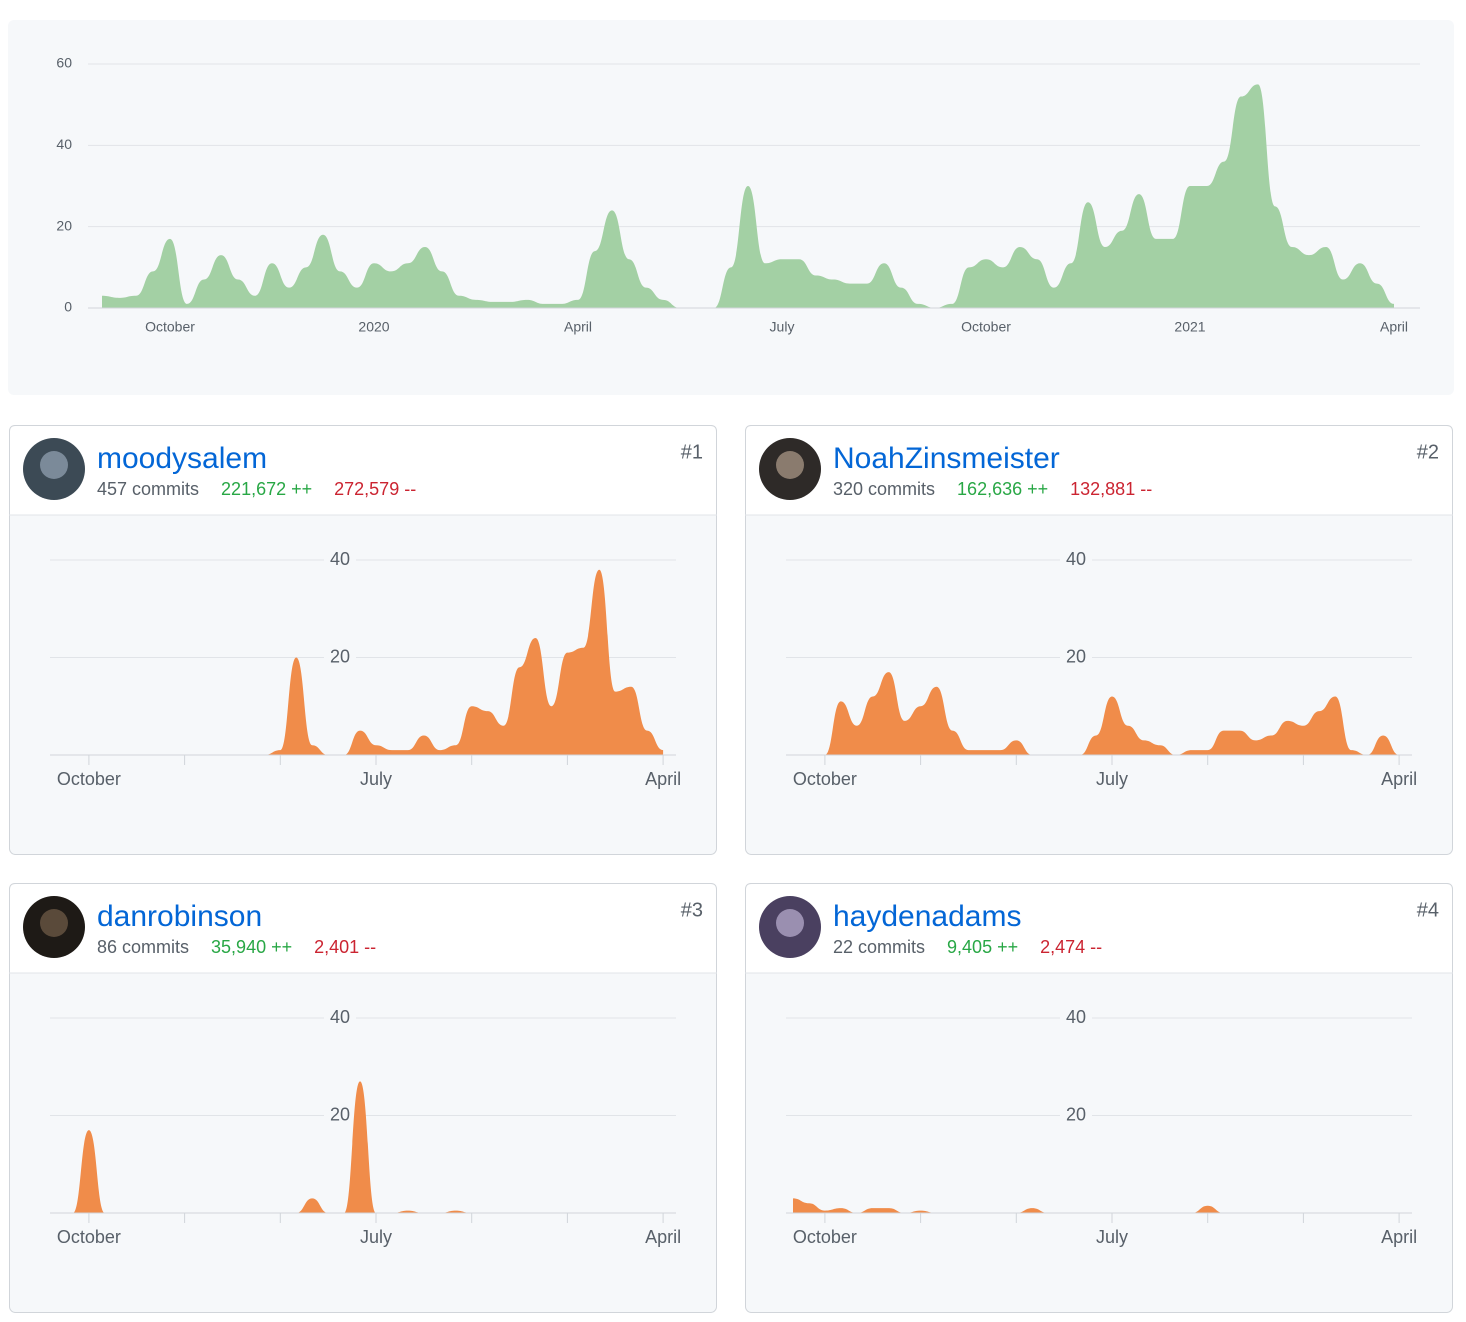 The image size is (1466, 1322). I want to click on y-tick-label: 60, so click(64, 63).